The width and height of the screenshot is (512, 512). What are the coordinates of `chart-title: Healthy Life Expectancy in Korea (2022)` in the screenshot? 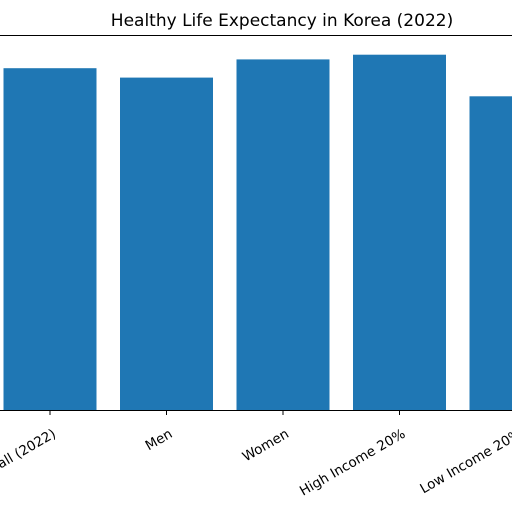 It's located at (282, 21).